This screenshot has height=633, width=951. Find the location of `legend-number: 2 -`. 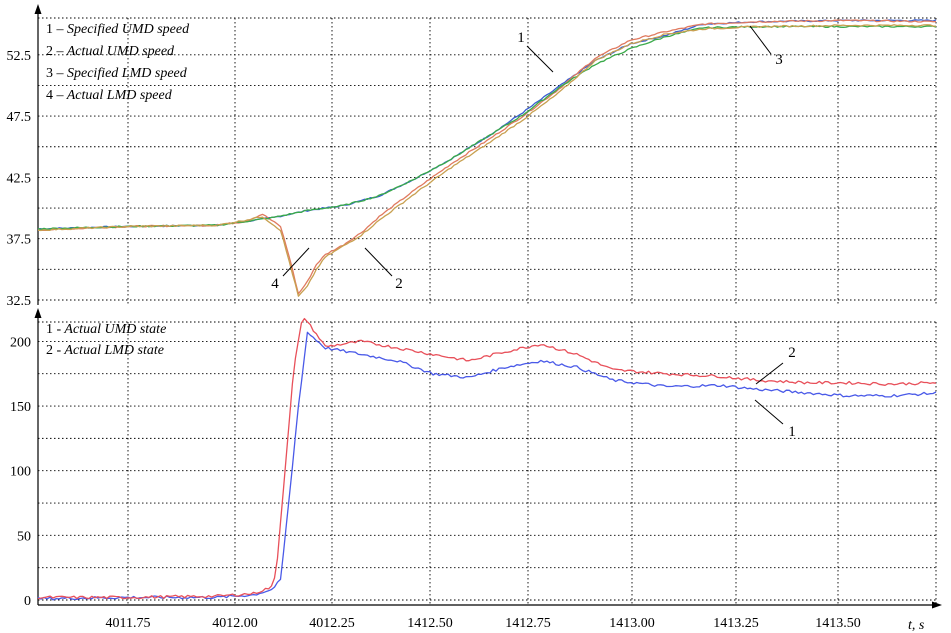

legend-number: 2 - is located at coordinates (54, 350).